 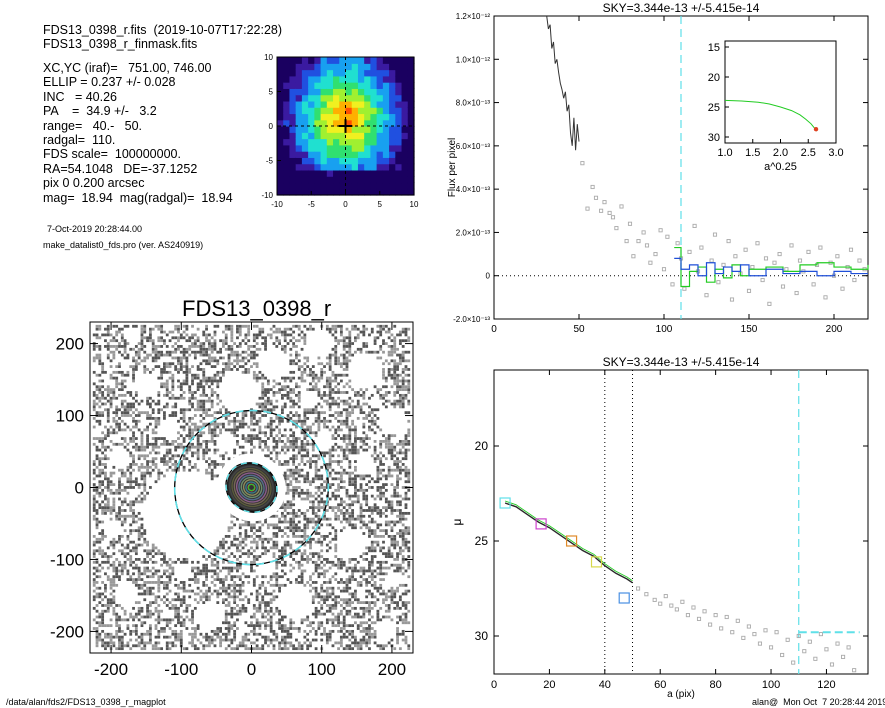 I want to click on x-tick-label: 100, so click(x=322, y=669).